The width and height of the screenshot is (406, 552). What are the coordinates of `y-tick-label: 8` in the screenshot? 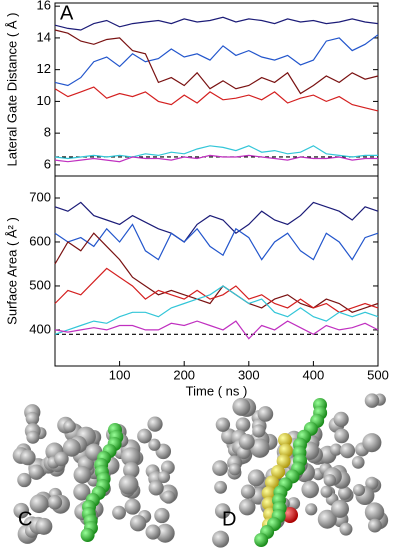 It's located at (47, 132).